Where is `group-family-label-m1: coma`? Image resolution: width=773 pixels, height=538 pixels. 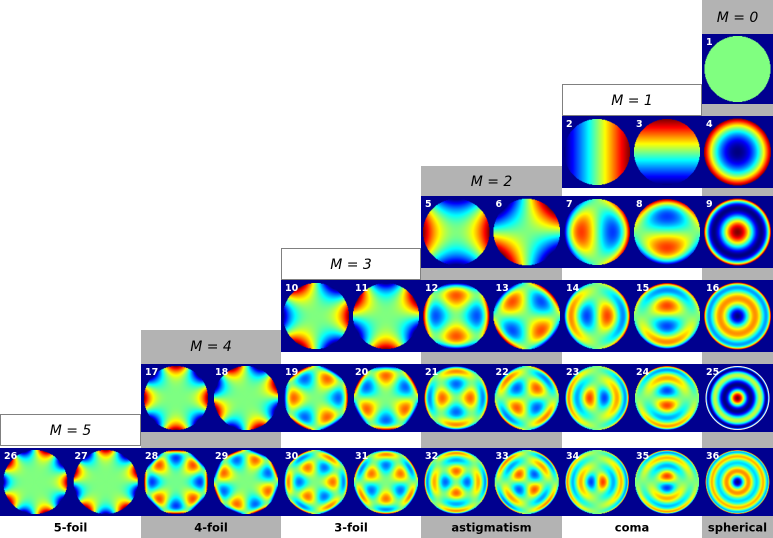
group-family-label-m1: coma is located at coordinates (632, 528).